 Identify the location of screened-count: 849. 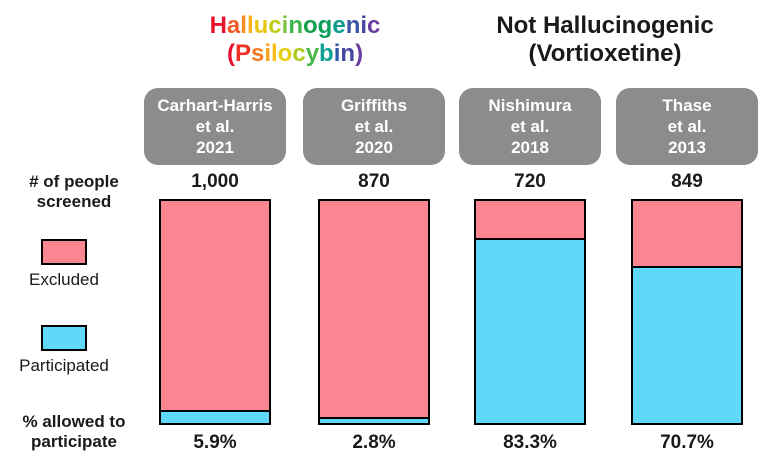
(687, 181).